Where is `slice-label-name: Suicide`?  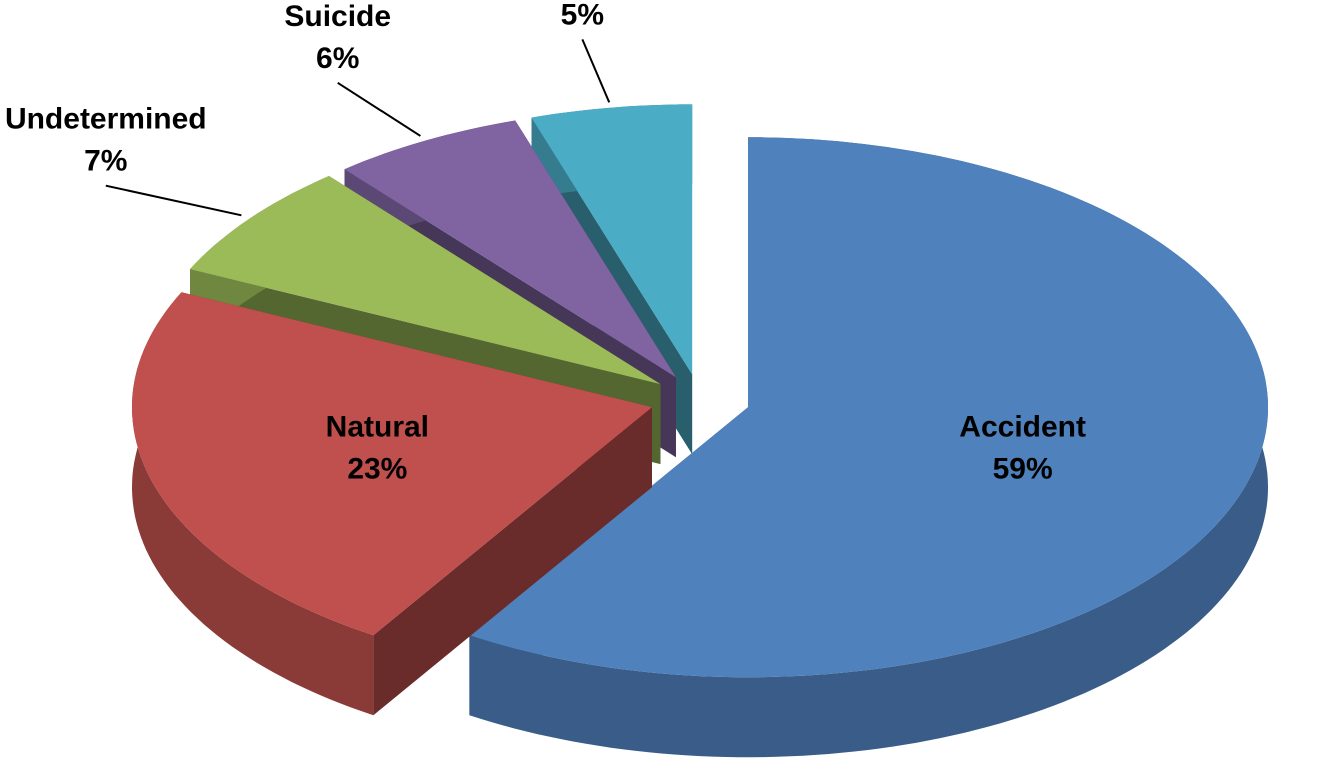
slice-label-name: Suicide is located at coordinates (337, 16).